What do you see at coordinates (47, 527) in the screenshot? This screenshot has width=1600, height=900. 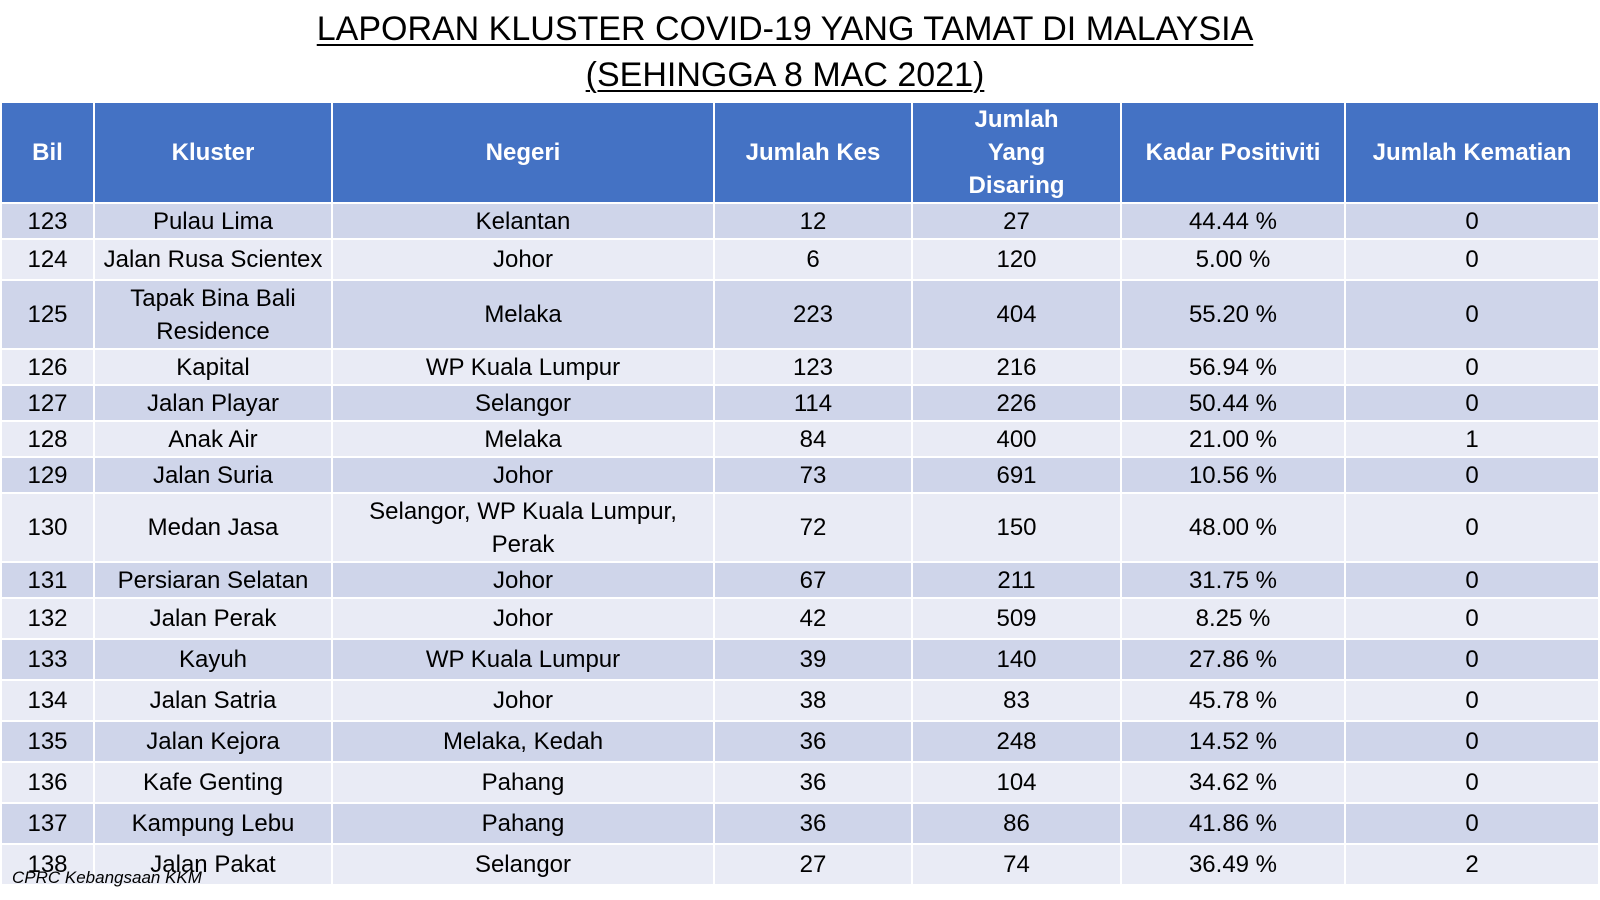 I see `cell-bil: 130` at bounding box center [47, 527].